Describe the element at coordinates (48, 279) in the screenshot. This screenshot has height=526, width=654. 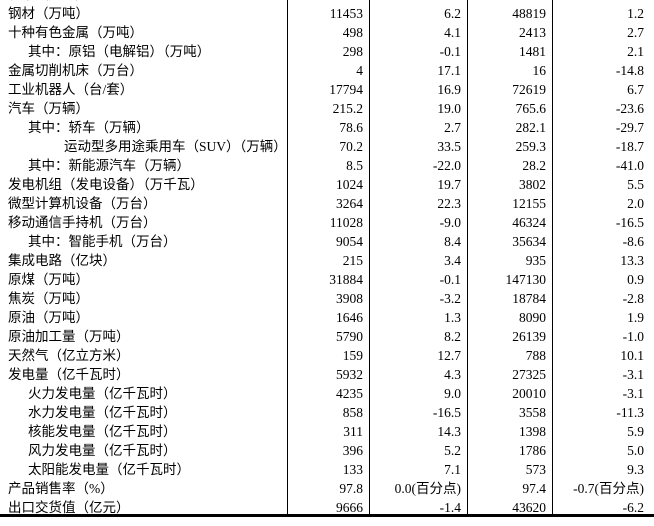
I see `product-name-cell: 原煤（万吨）` at that location.